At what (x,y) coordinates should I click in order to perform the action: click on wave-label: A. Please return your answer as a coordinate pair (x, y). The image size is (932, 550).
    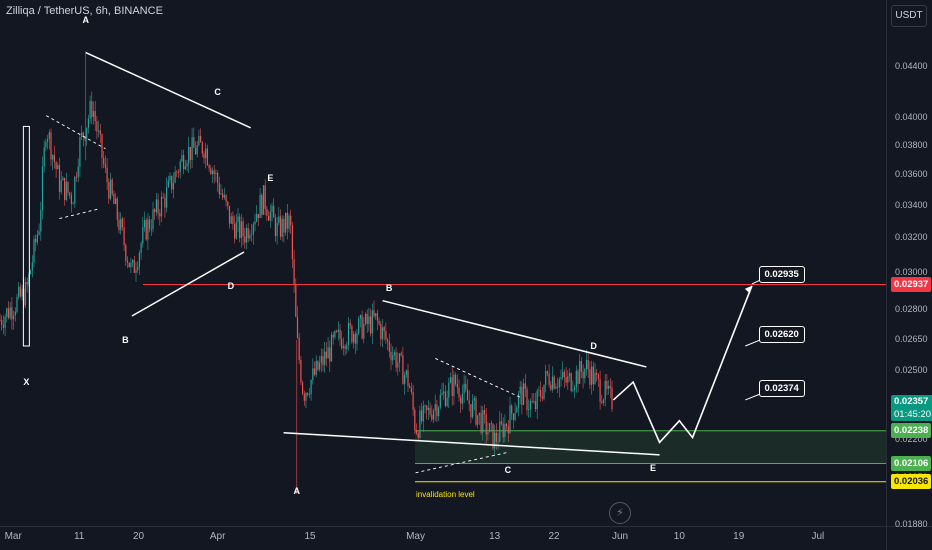
    Looking at the image, I should click on (297, 491).